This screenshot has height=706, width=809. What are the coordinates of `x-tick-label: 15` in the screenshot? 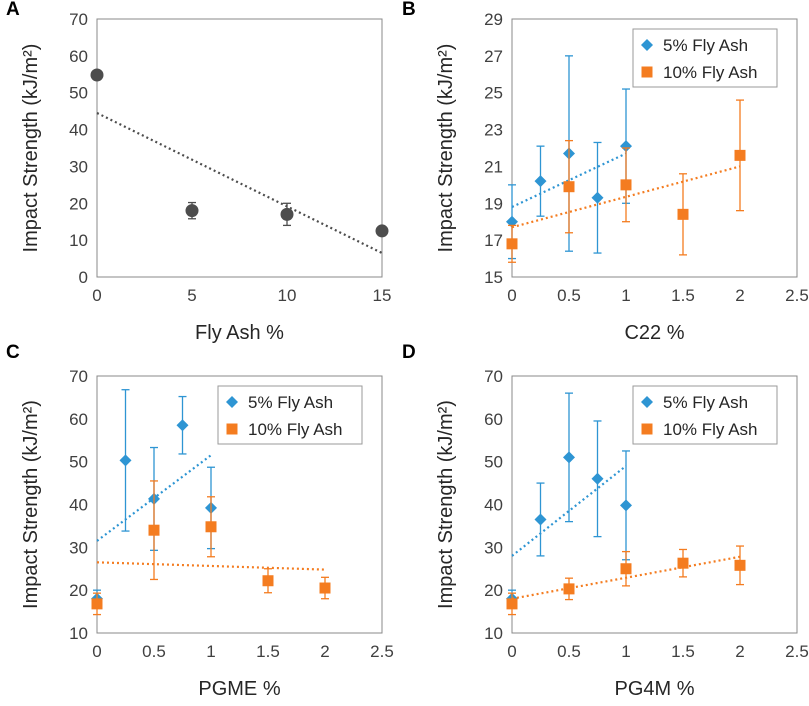 It's located at (382, 295).